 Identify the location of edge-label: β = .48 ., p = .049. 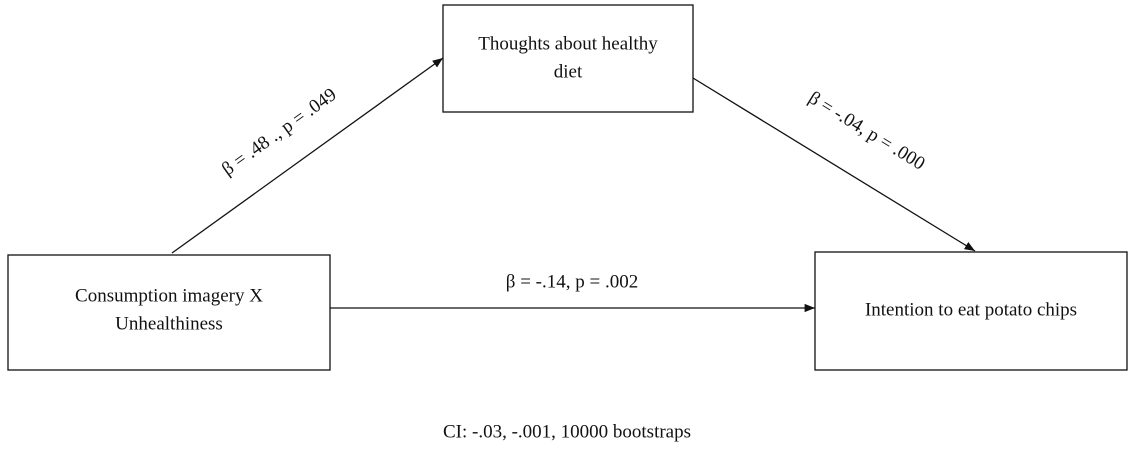
(279, 132).